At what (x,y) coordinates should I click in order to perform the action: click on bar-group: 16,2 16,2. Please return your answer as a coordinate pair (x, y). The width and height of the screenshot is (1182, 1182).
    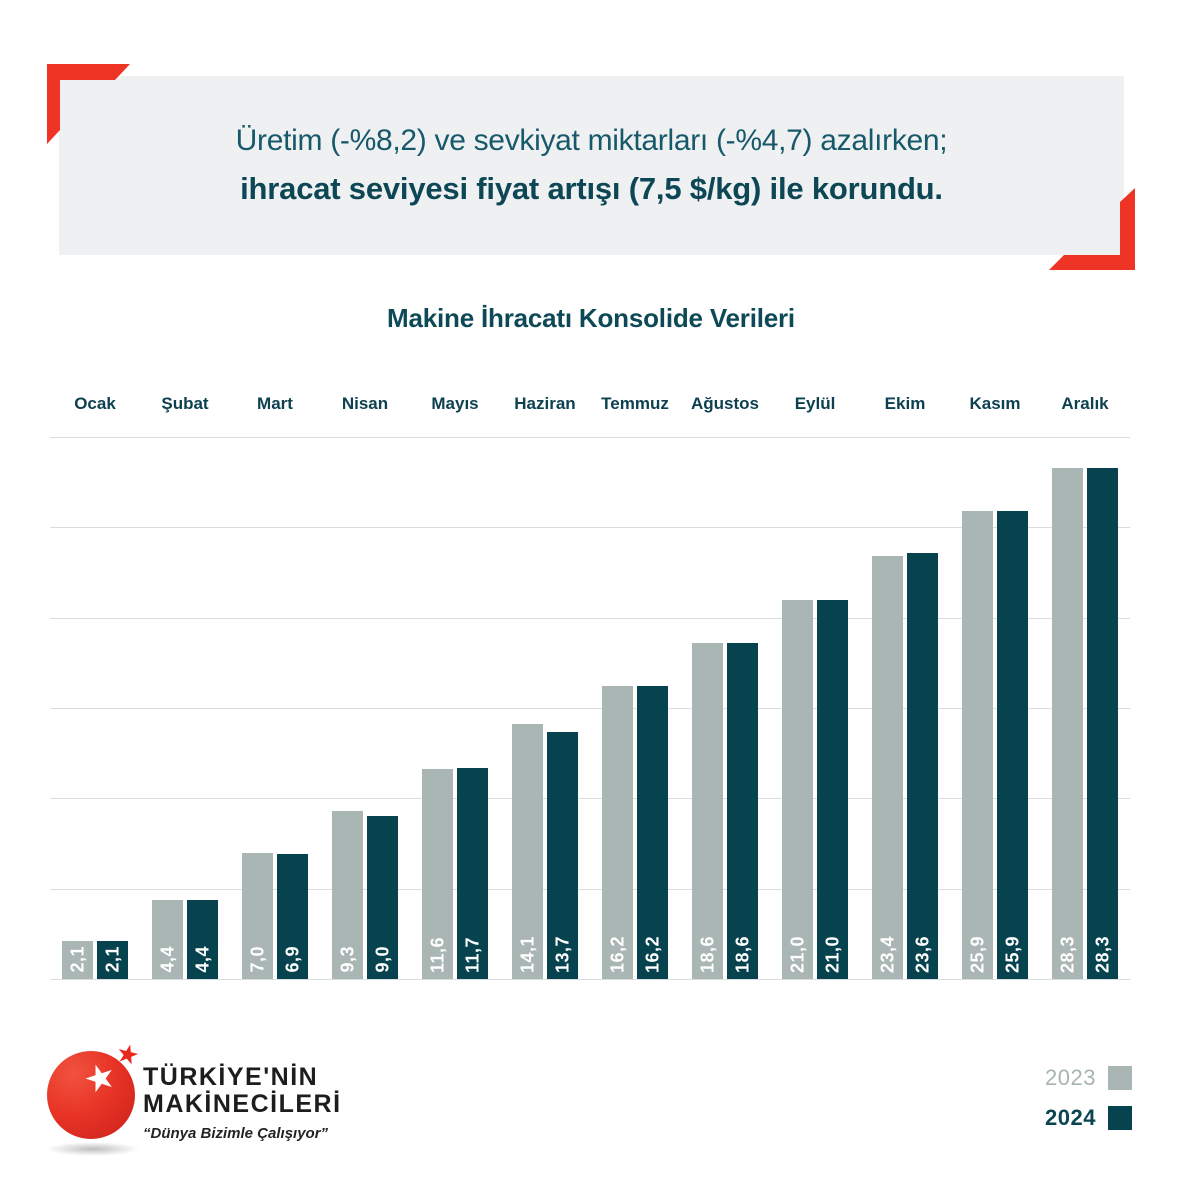
    Looking at the image, I should click on (635, 708).